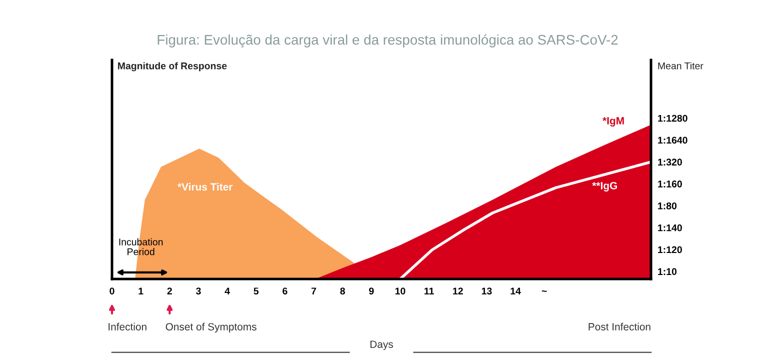 Image resolution: width=775 pixels, height=356 pixels. Describe the element at coordinates (515, 291) in the screenshot. I see `x-tick-label: 14` at that location.